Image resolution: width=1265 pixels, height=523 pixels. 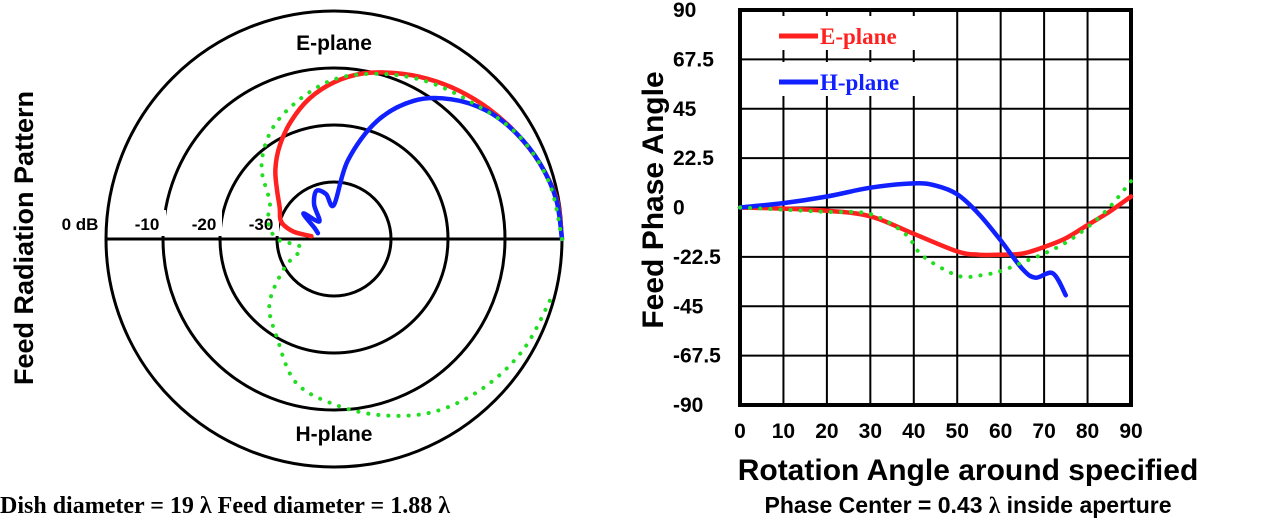 I want to click on phase-series-h-plane, so click(x=903, y=239).